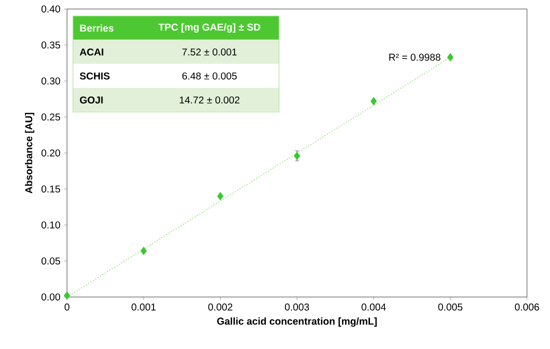 The width and height of the screenshot is (550, 349). Describe the element at coordinates (50, 153) in the screenshot. I see `y-tick-label: 0.20` at that location.